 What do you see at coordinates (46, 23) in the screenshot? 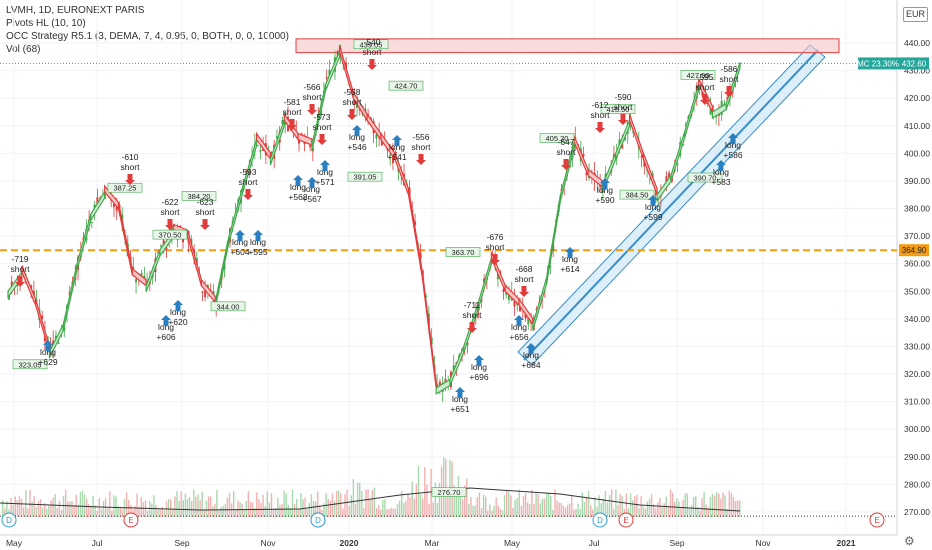
I see `indicator-pivots: Pivots HL (10, 10)` at bounding box center [46, 23].